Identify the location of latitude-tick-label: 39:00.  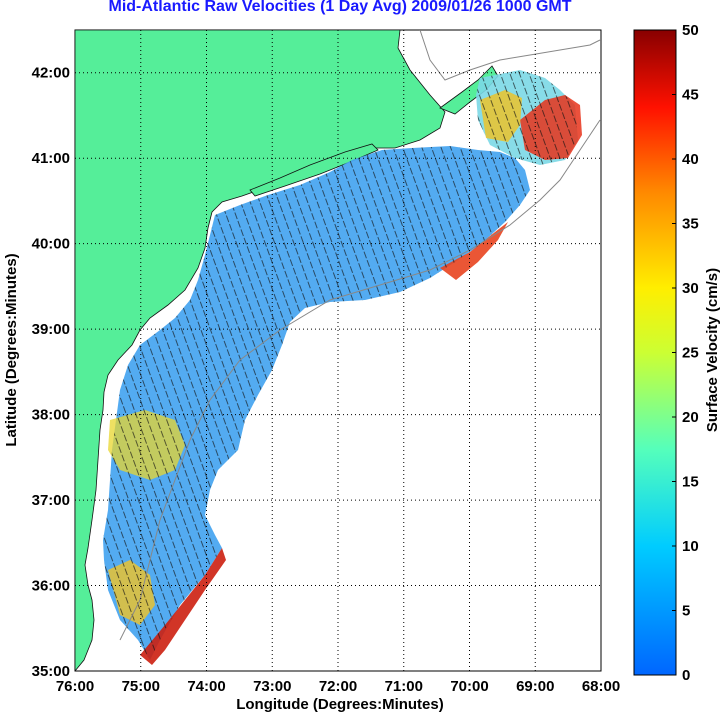
(51, 329).